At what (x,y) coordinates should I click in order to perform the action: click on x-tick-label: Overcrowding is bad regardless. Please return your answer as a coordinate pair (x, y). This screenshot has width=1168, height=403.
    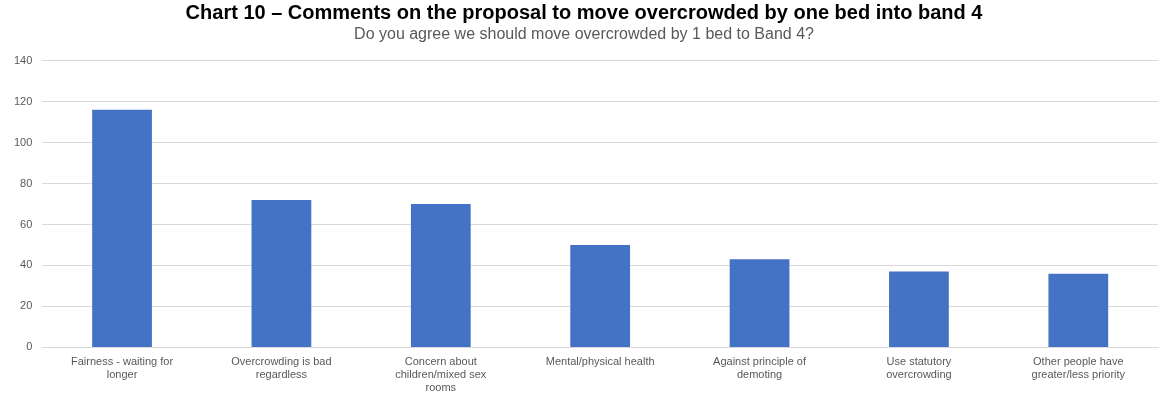
    Looking at the image, I should click on (281, 368).